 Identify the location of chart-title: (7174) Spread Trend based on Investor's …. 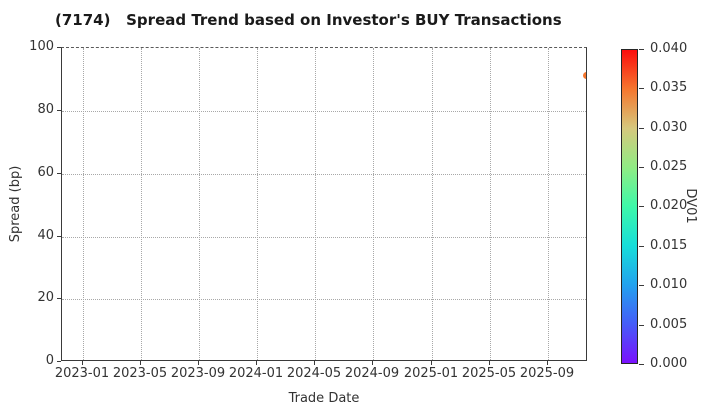
(308, 20).